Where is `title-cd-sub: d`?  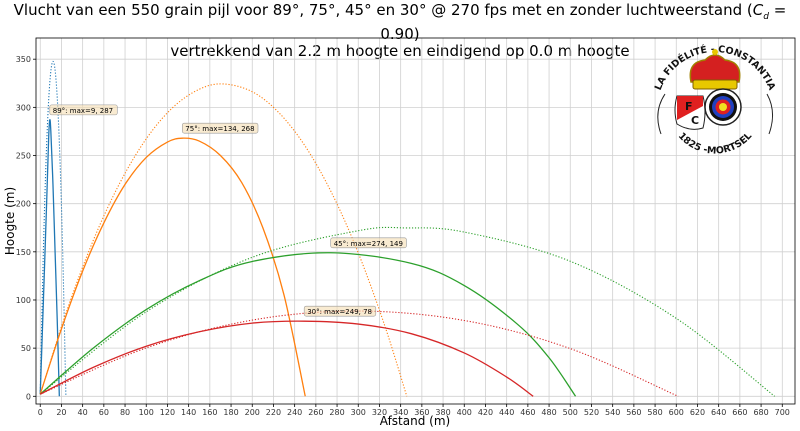 title-cd-sub: d is located at coordinates (766, 17).